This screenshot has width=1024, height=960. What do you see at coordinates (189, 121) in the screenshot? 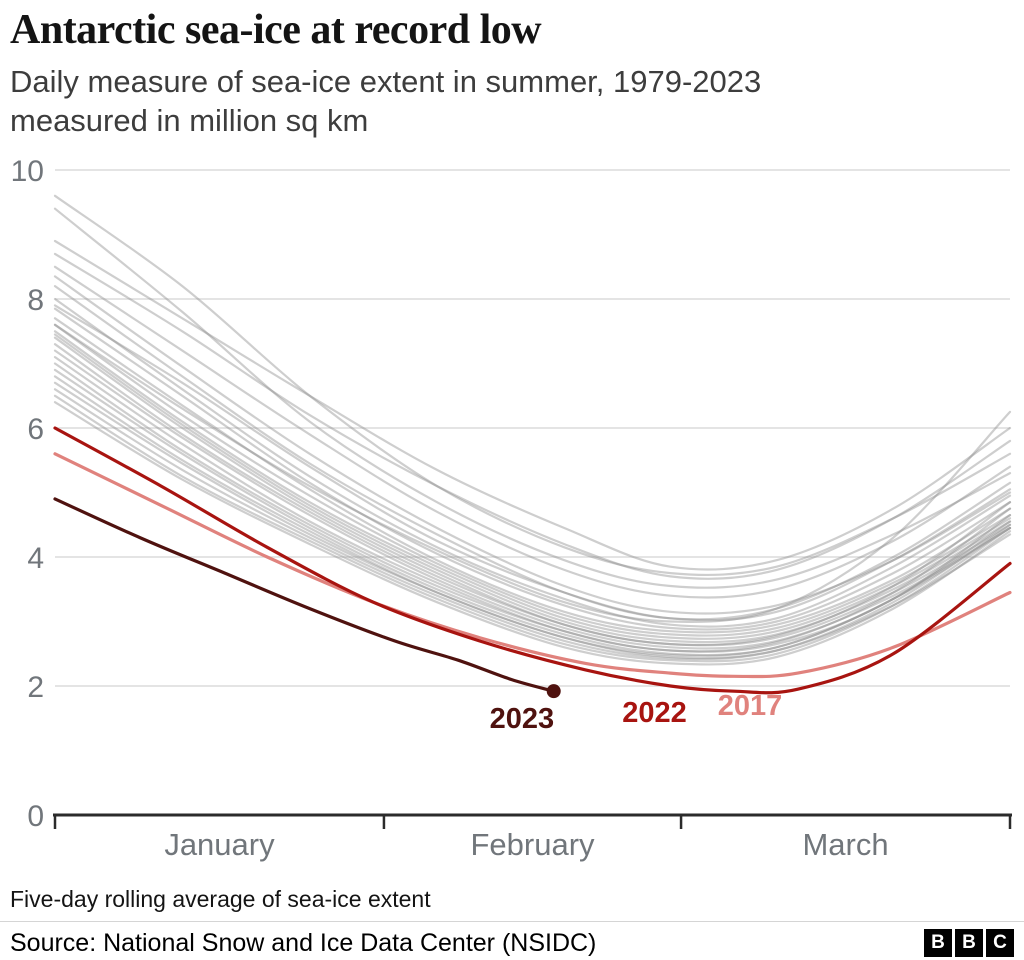
I see `chart-subtitle-line2: measured in million sq km` at bounding box center [189, 121].